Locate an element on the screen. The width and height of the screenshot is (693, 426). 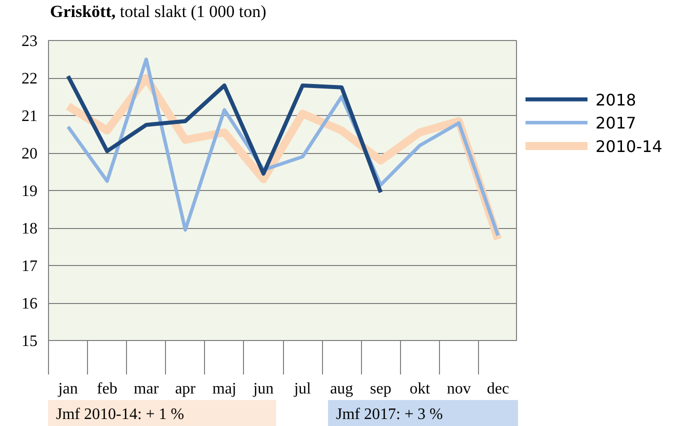
line-series is located at coordinates (224, 134).